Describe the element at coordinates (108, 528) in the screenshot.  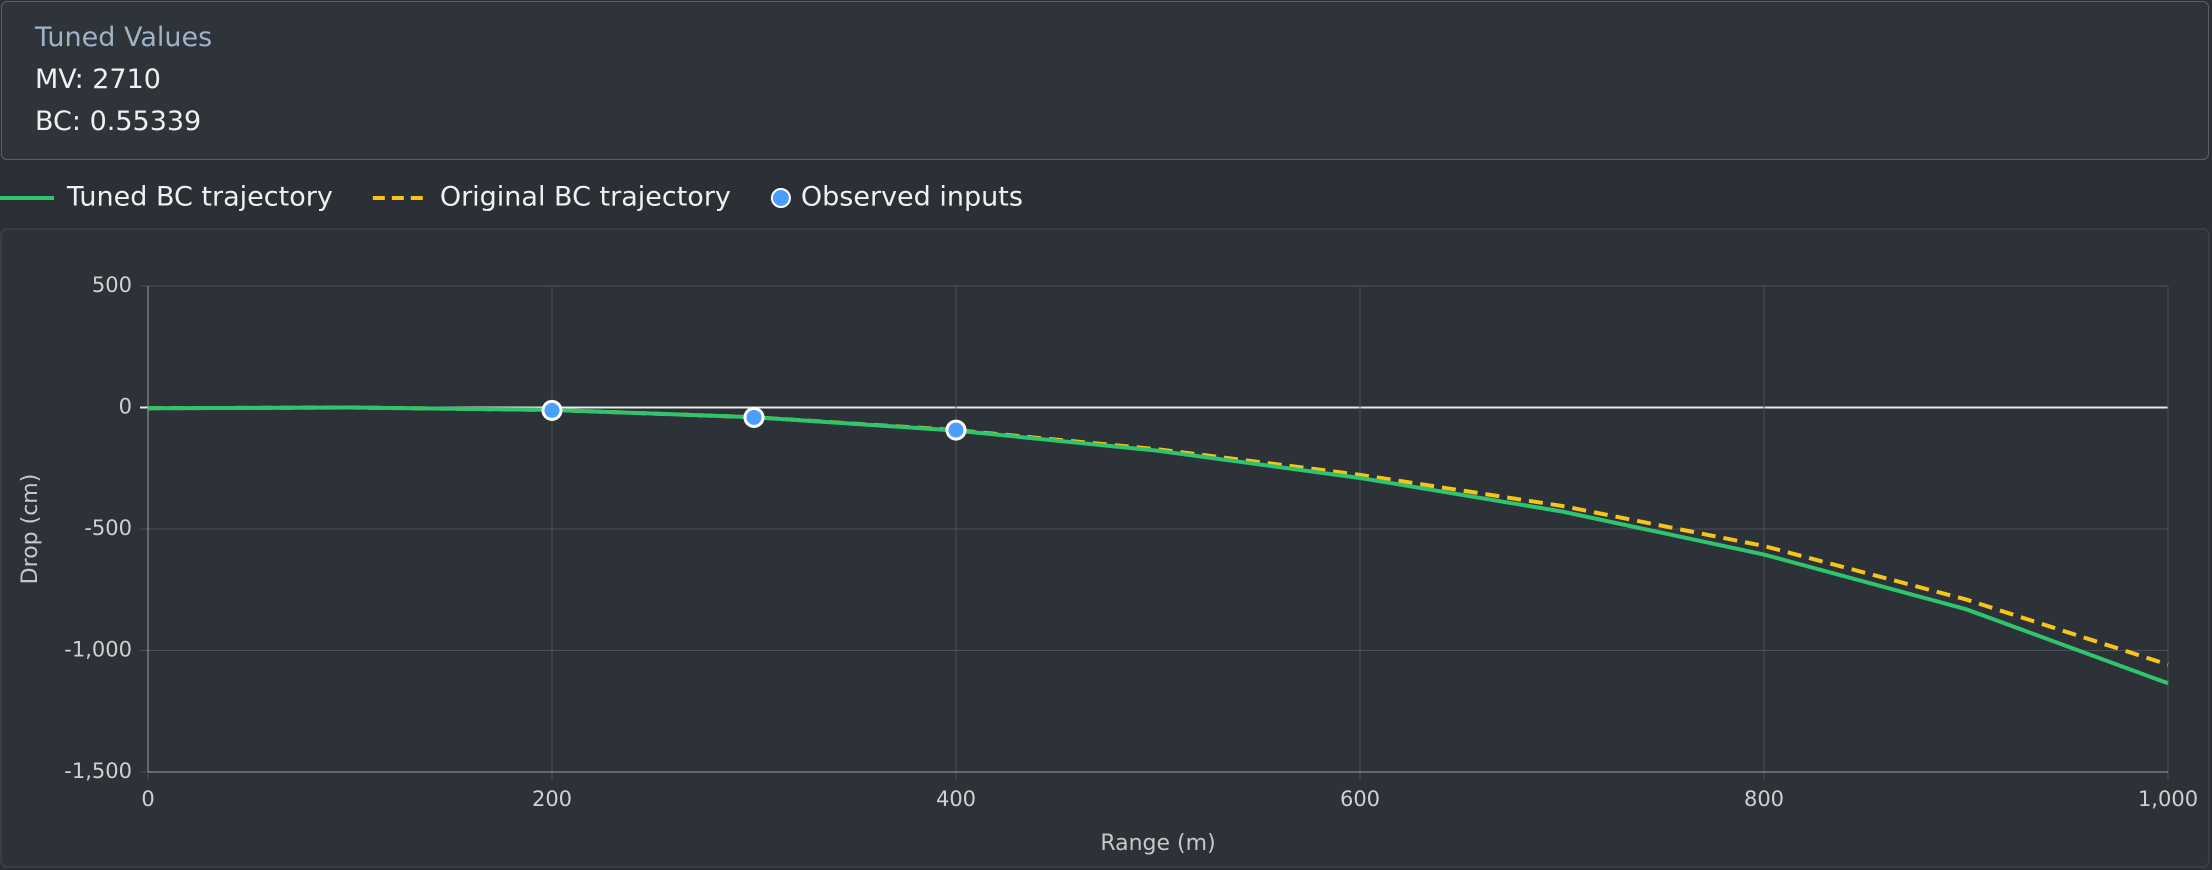
I see `y-tick-label: -500` at that location.